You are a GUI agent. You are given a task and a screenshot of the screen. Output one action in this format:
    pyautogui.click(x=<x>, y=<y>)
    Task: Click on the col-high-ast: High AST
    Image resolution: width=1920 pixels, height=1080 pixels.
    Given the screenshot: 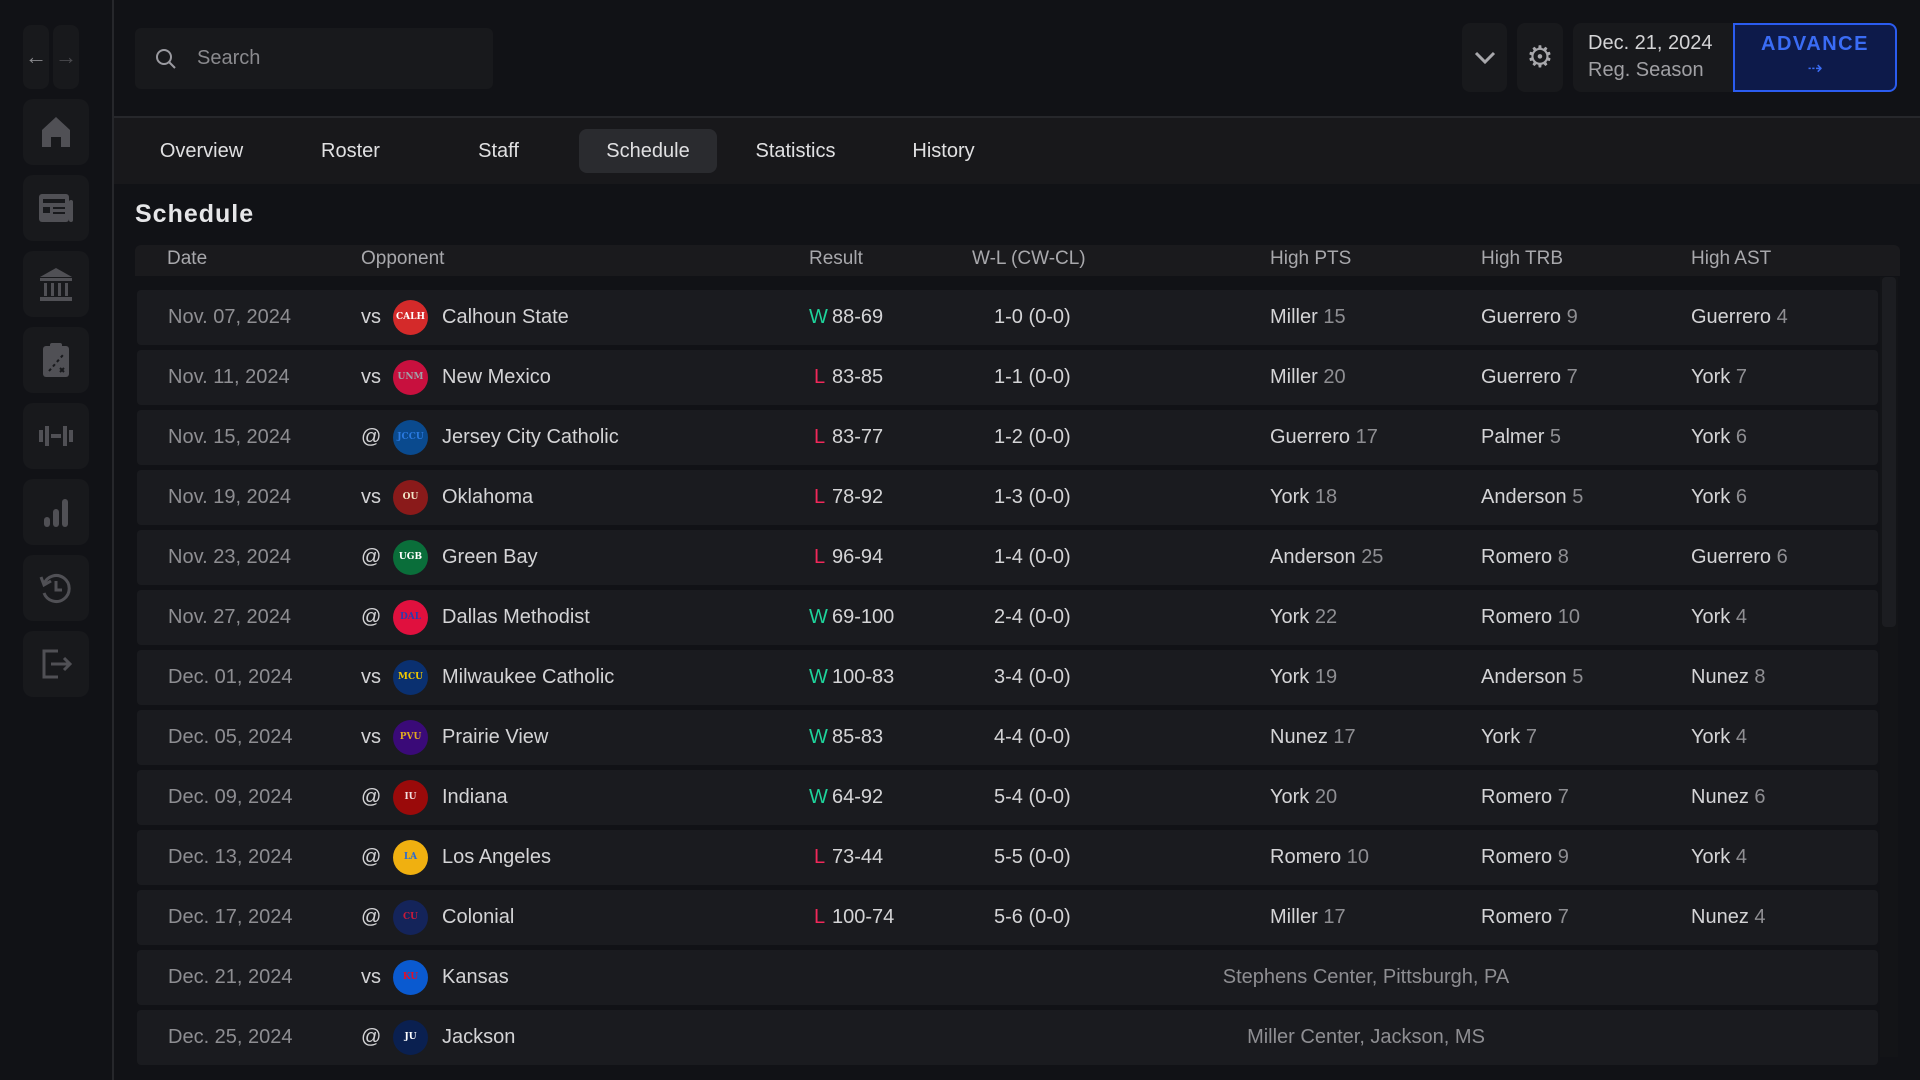 What is the action you would take?
    pyautogui.click(x=1731, y=258)
    